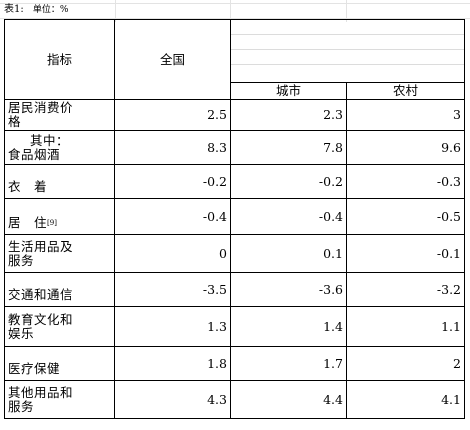  Describe the element at coordinates (41, 107) in the screenshot. I see `label-line: 居民消费价` at that location.